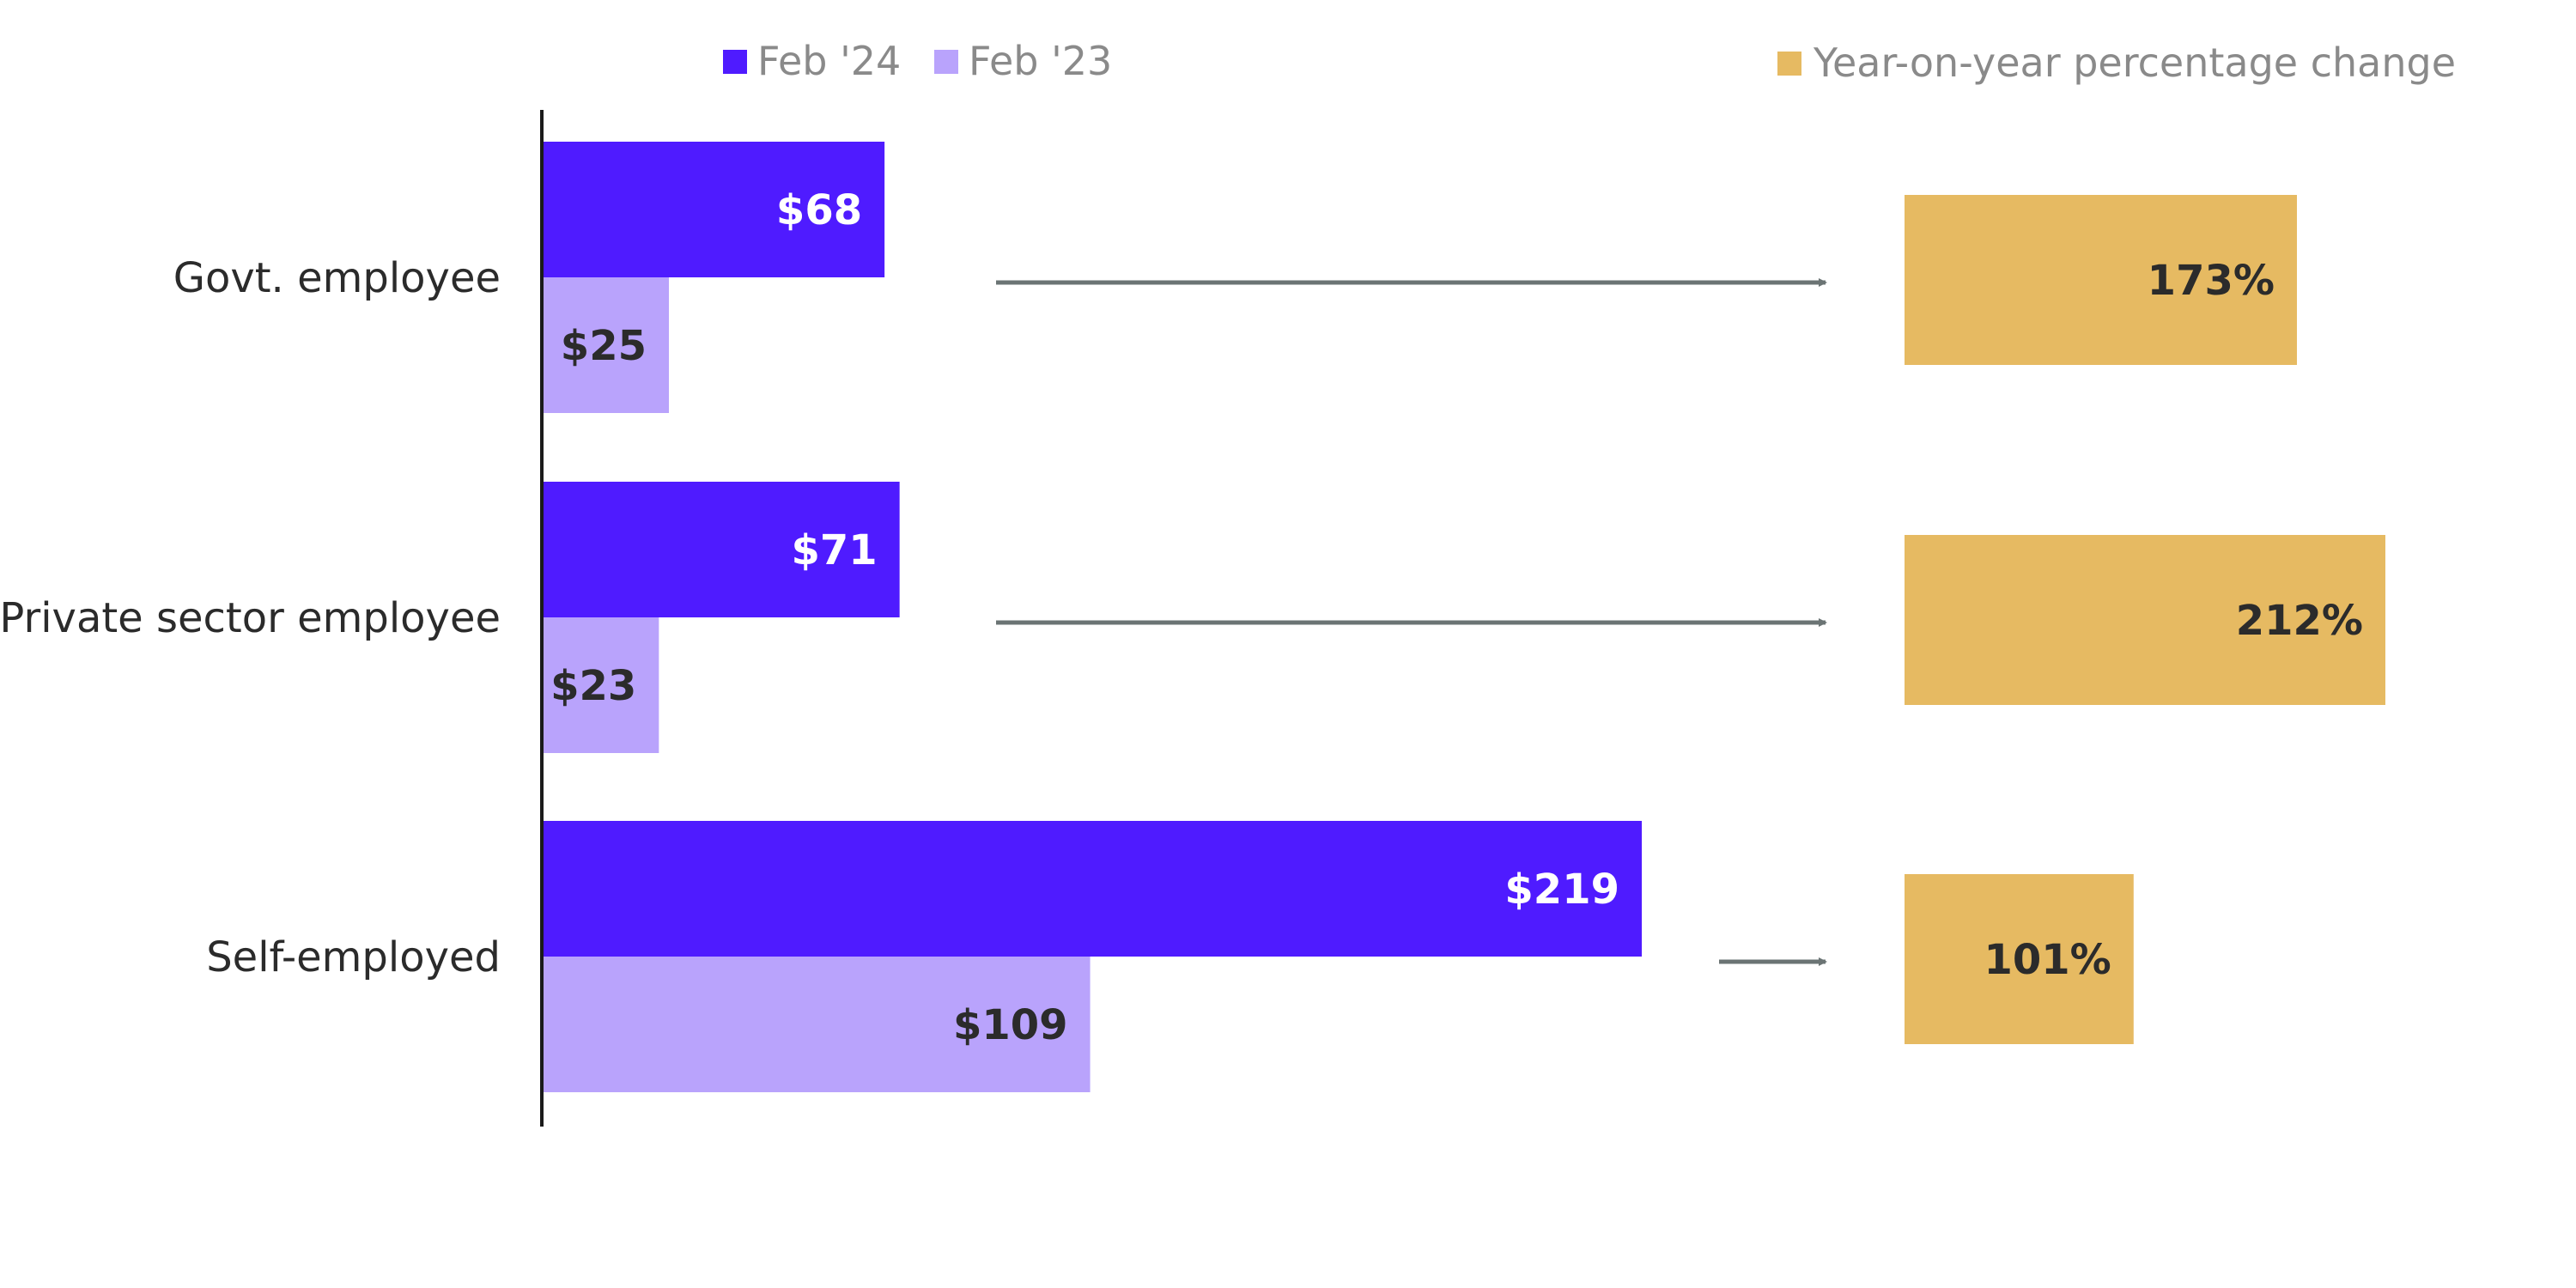 The height and width of the screenshot is (1288, 2576). Describe the element at coordinates (715, 209) in the screenshot. I see `bar-feb-24-govt-employee` at that location.